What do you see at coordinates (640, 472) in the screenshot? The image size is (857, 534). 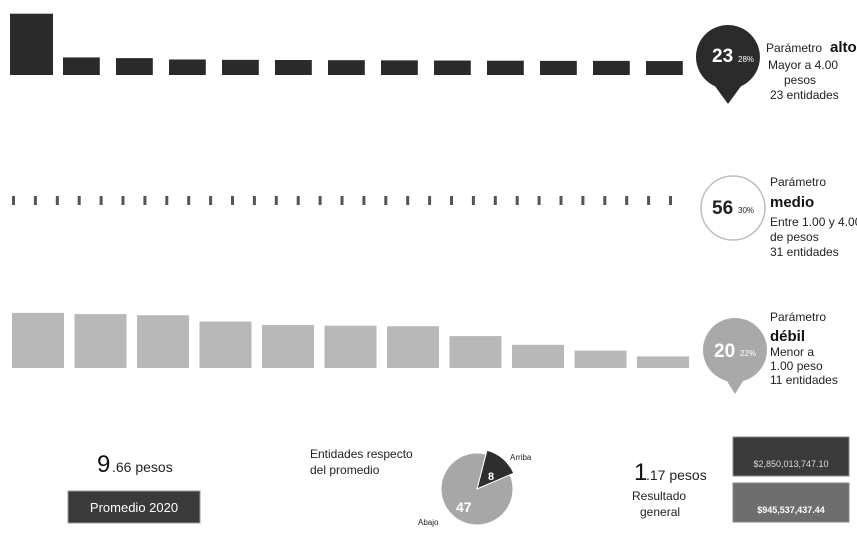 I see `result-value: 1` at bounding box center [640, 472].